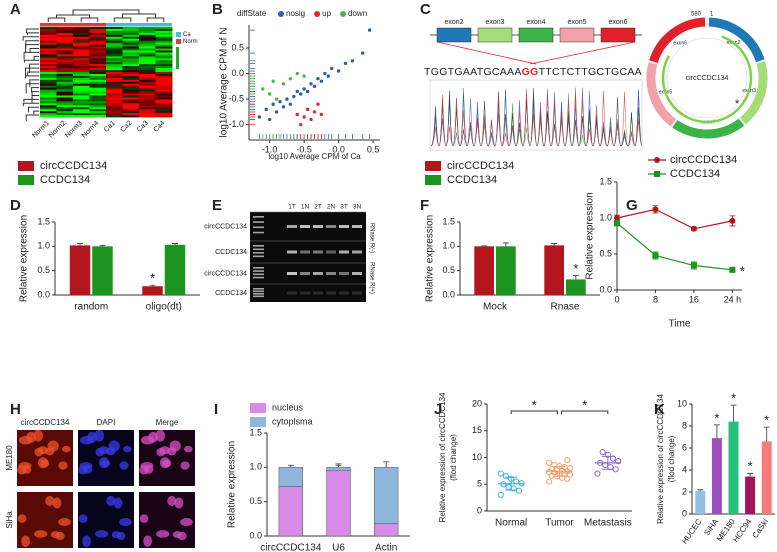 Image resolution: width=777 pixels, height=552 pixels. Describe the element at coordinates (344, 207) in the screenshot. I see `lane-label: 3T` at that location.